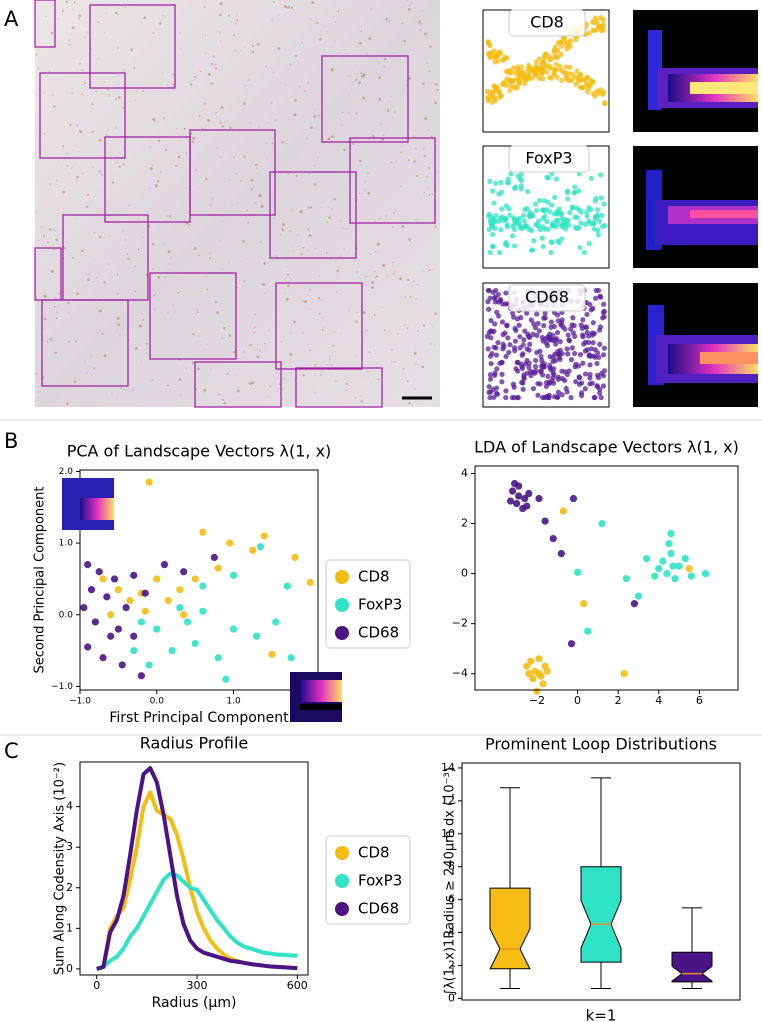 The height and width of the screenshot is (1022, 762). I want to click on inset-heat, so click(321, 691).